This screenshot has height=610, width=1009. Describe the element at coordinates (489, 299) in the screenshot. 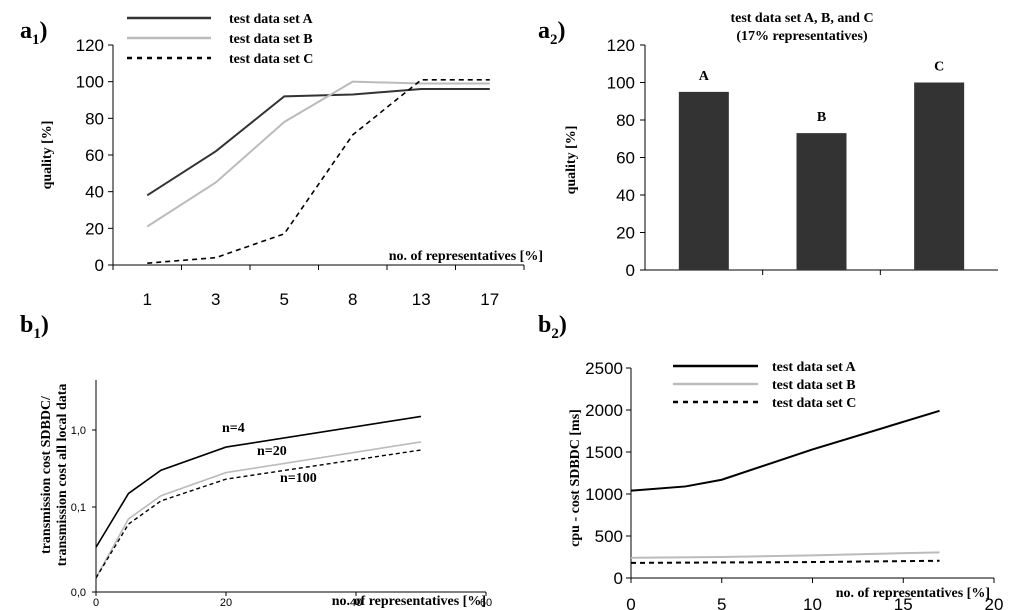

I see `a1-x-tick-label: 17` at that location.